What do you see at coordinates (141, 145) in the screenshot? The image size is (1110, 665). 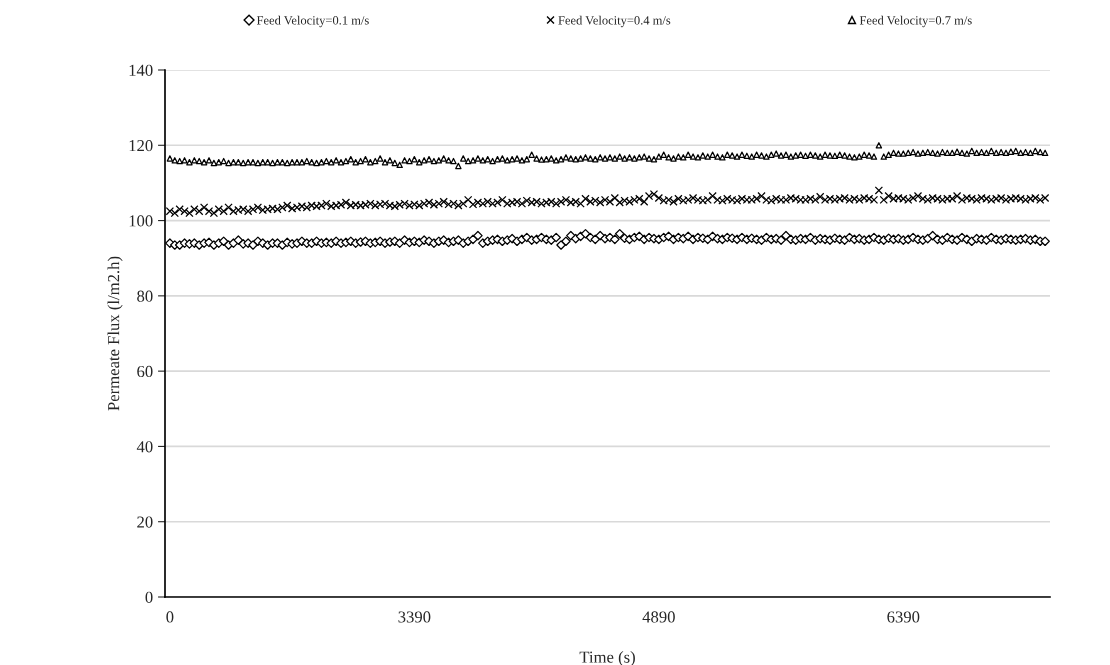 I see `y-tick-label: 120` at bounding box center [141, 145].